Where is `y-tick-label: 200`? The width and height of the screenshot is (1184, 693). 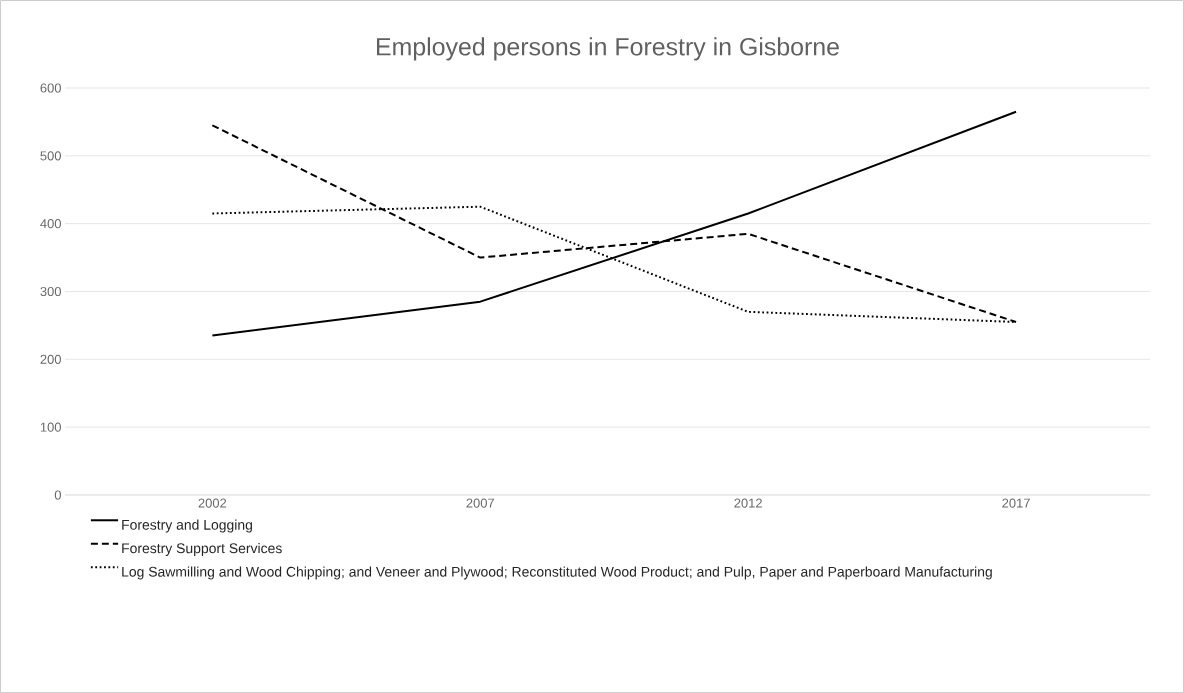 y-tick-label: 200 is located at coordinates (50, 359).